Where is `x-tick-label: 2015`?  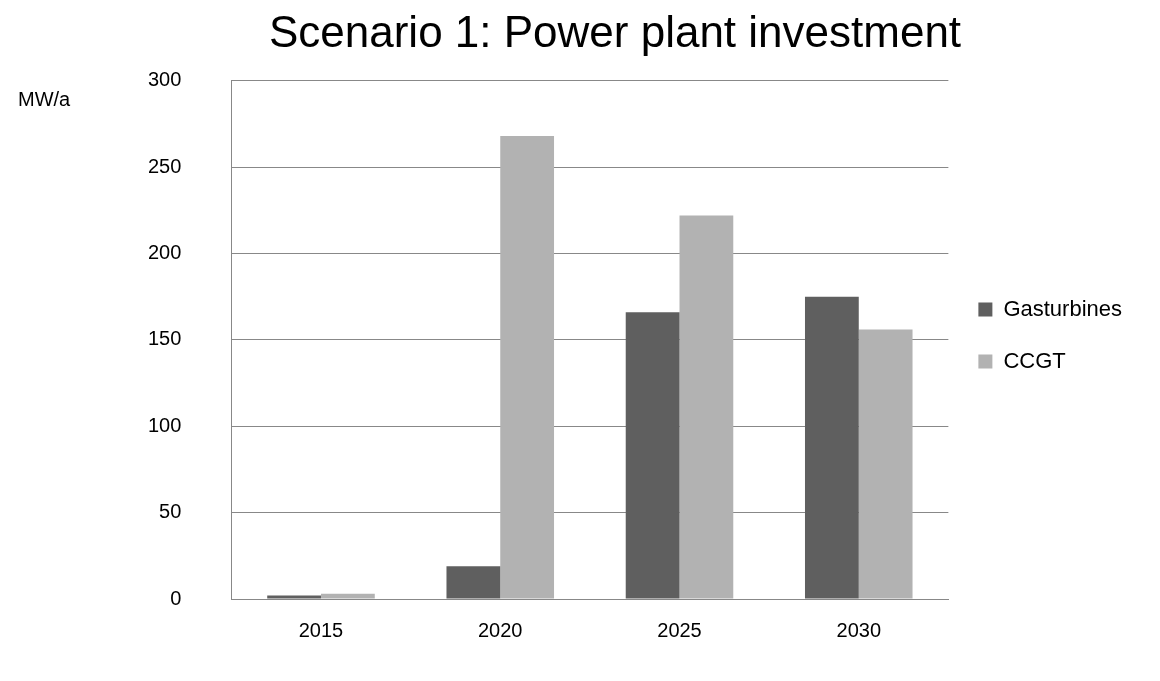
x-tick-label: 2015 is located at coordinates (321, 629).